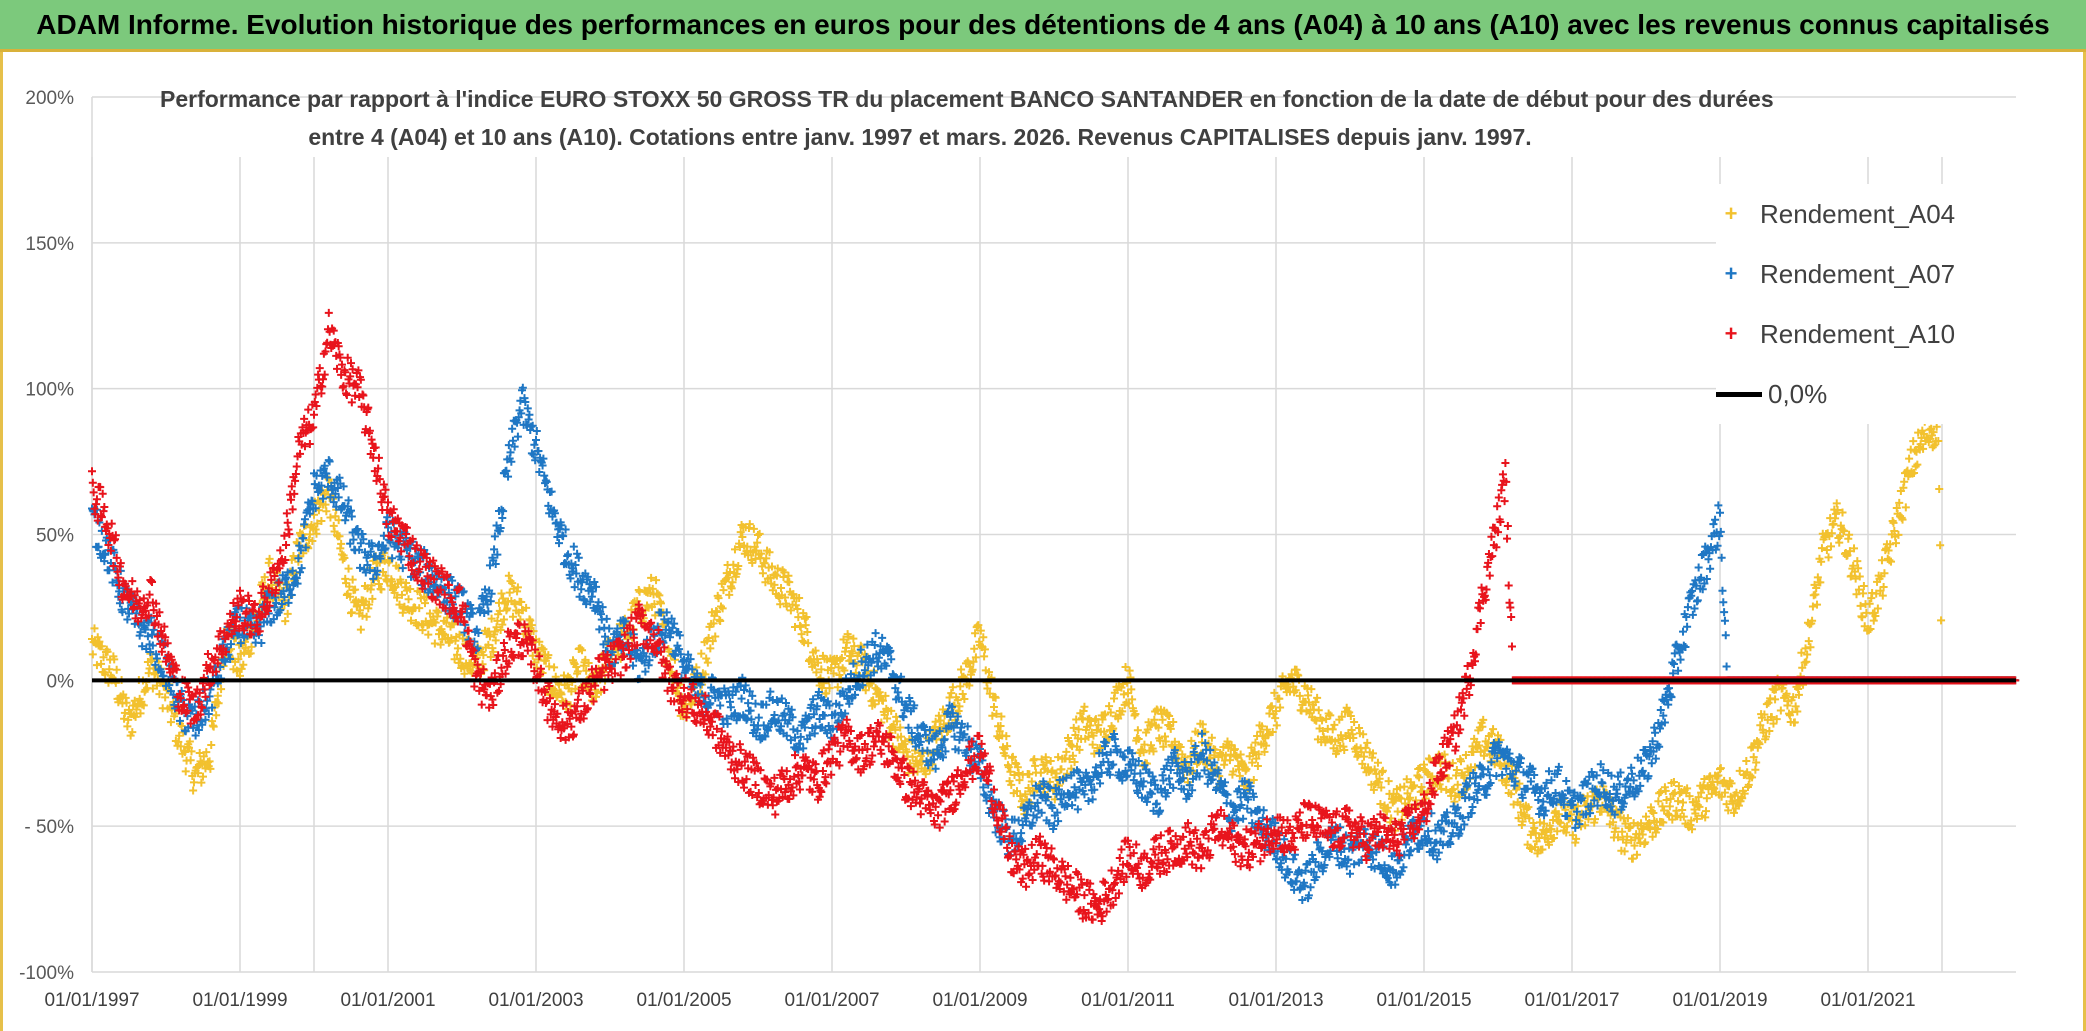 Image resolution: width=2086 pixels, height=1031 pixels. What do you see at coordinates (831, 1000) in the screenshot?
I see `x-tick-label: 01/01/2007` at bounding box center [831, 1000].